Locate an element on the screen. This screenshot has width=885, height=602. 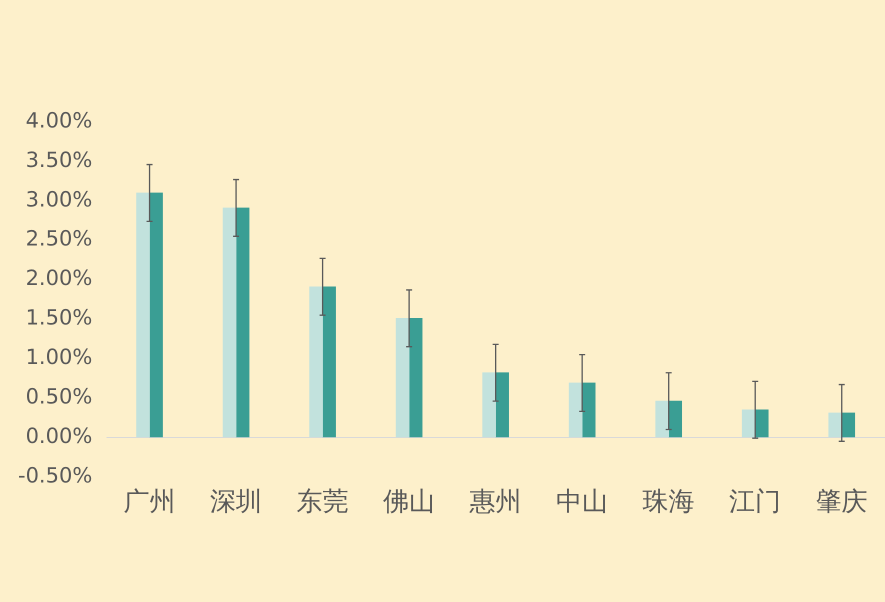
y-tick-label: 1.00% is located at coordinates (59, 356).